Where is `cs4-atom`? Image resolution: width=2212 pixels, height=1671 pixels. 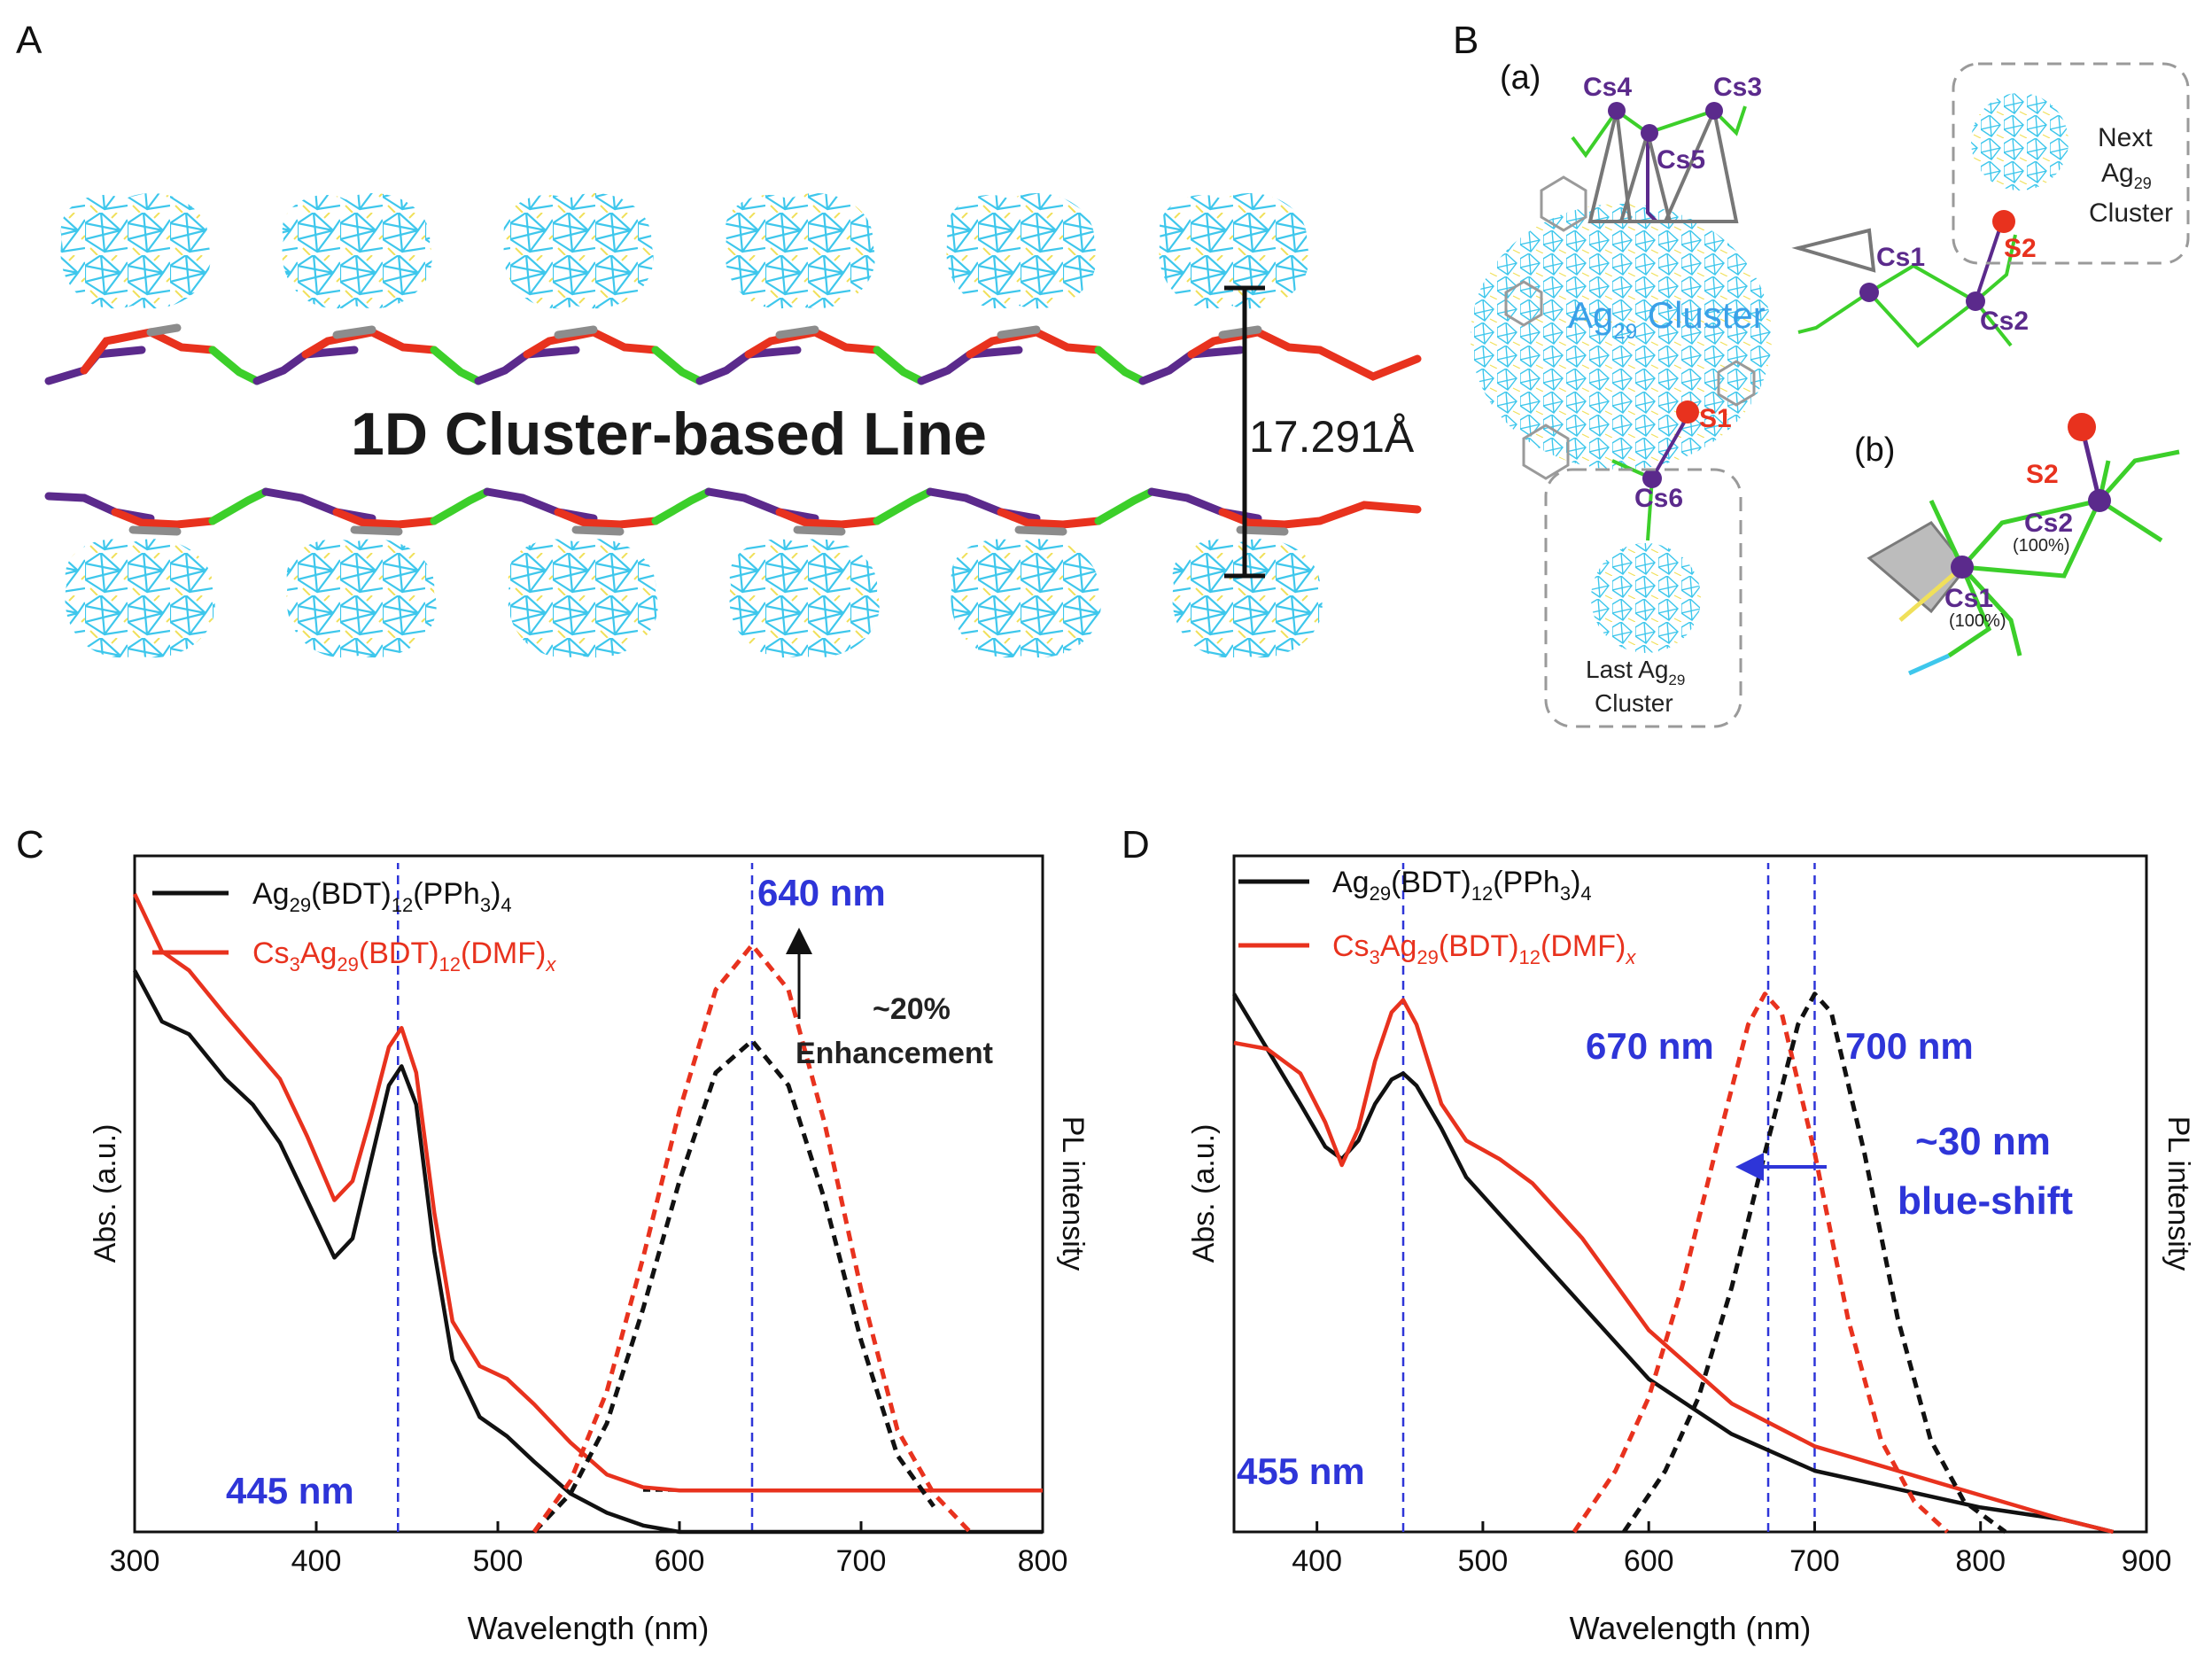
cs4-atom is located at coordinates (1617, 111).